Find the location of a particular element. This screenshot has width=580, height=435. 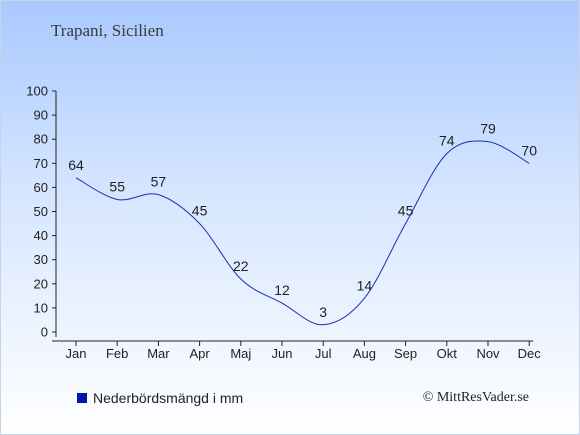

data-label-Mar: 57 is located at coordinates (159, 182).